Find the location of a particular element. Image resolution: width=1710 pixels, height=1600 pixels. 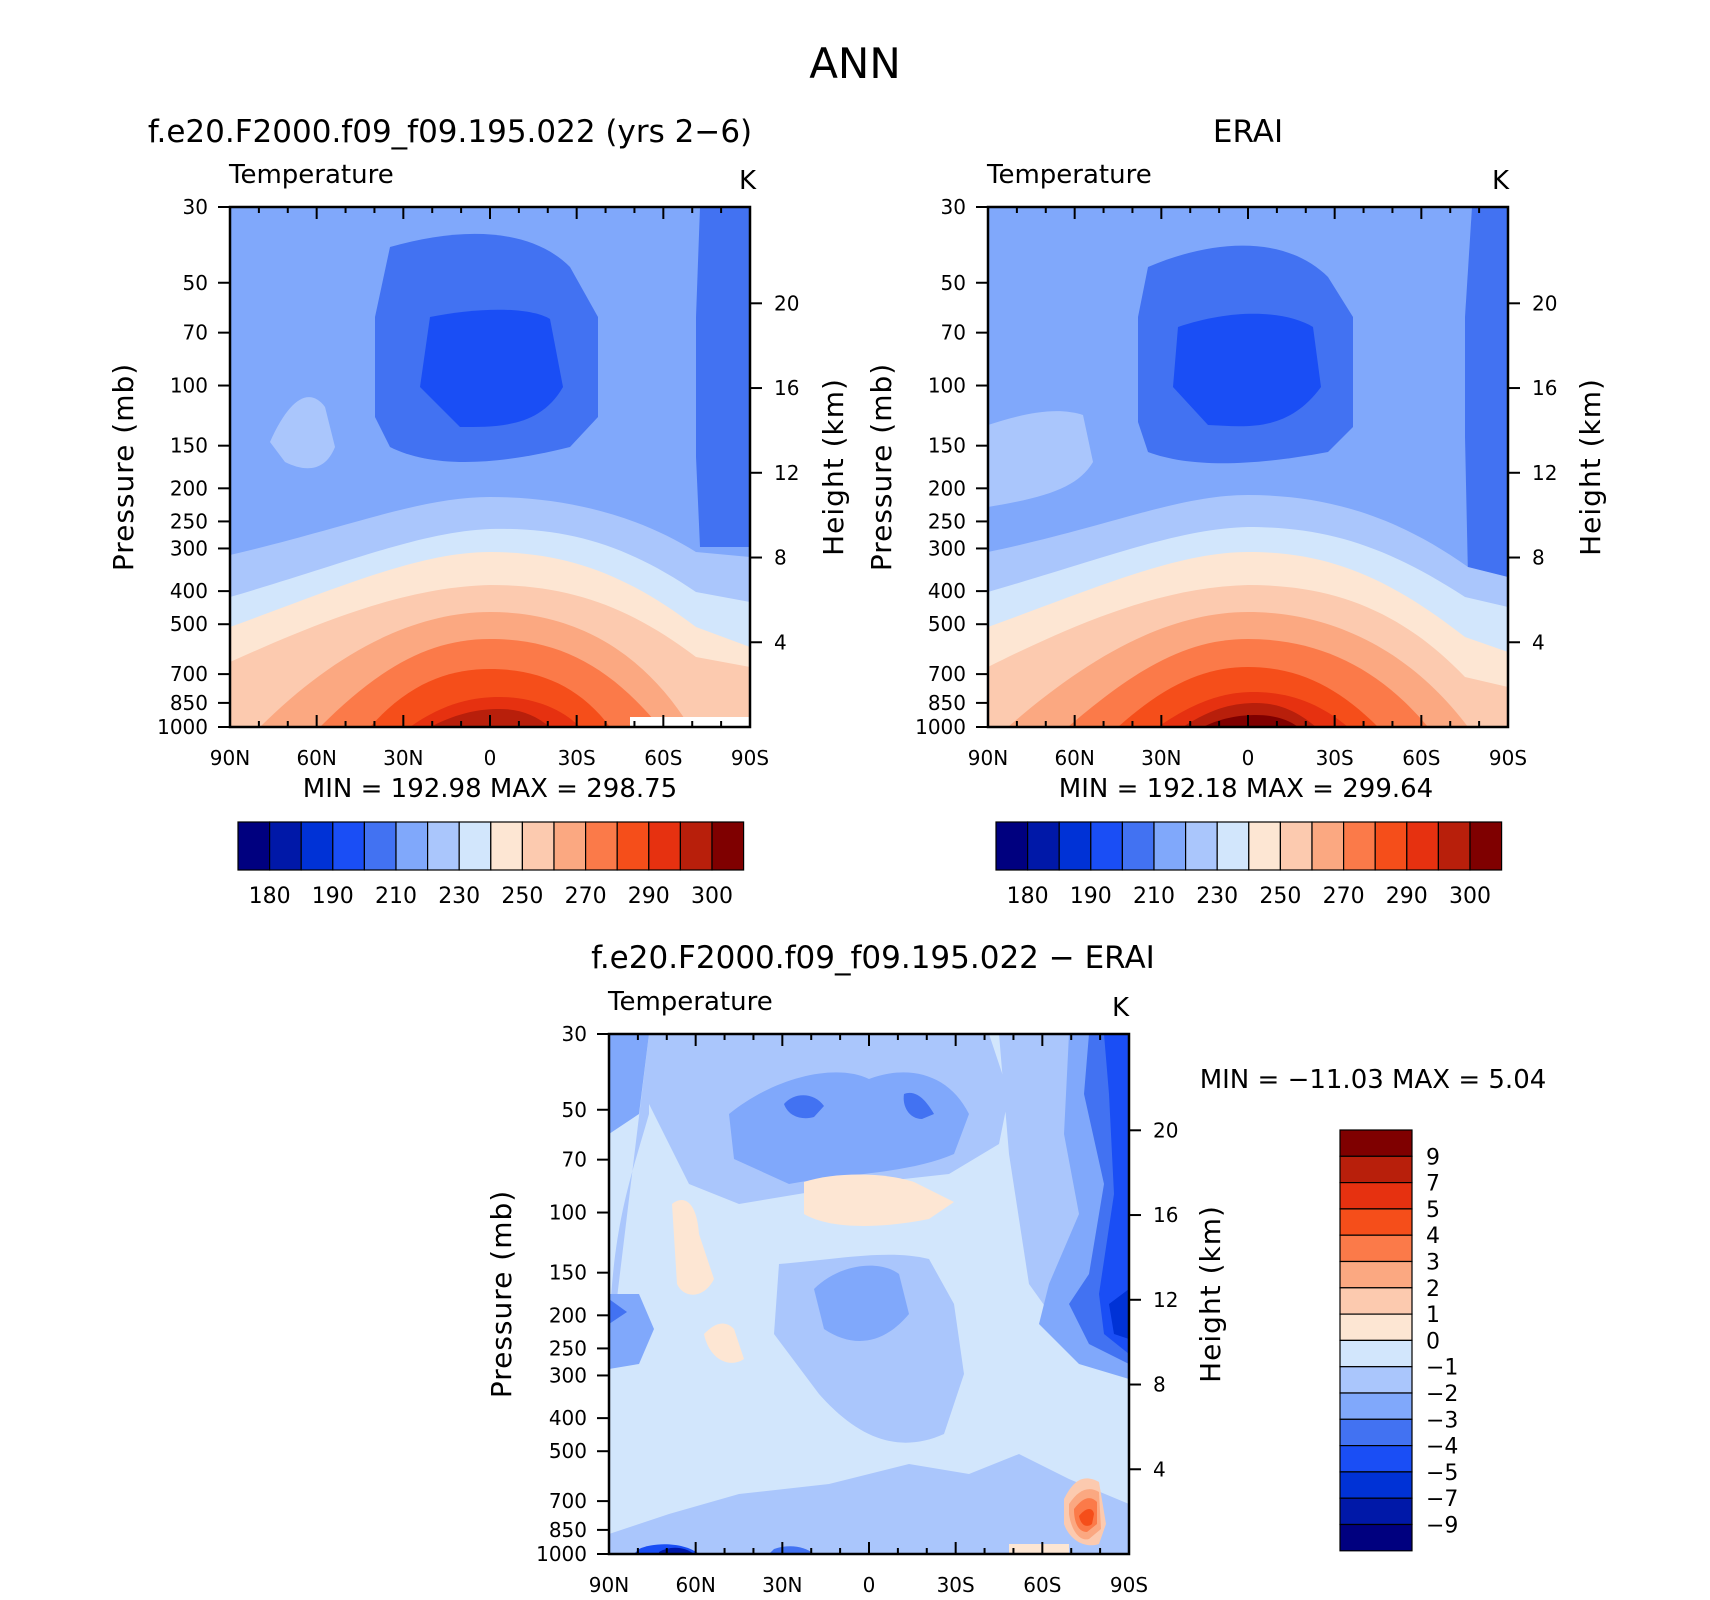

colorbar-label: 250 is located at coordinates (1280, 896).